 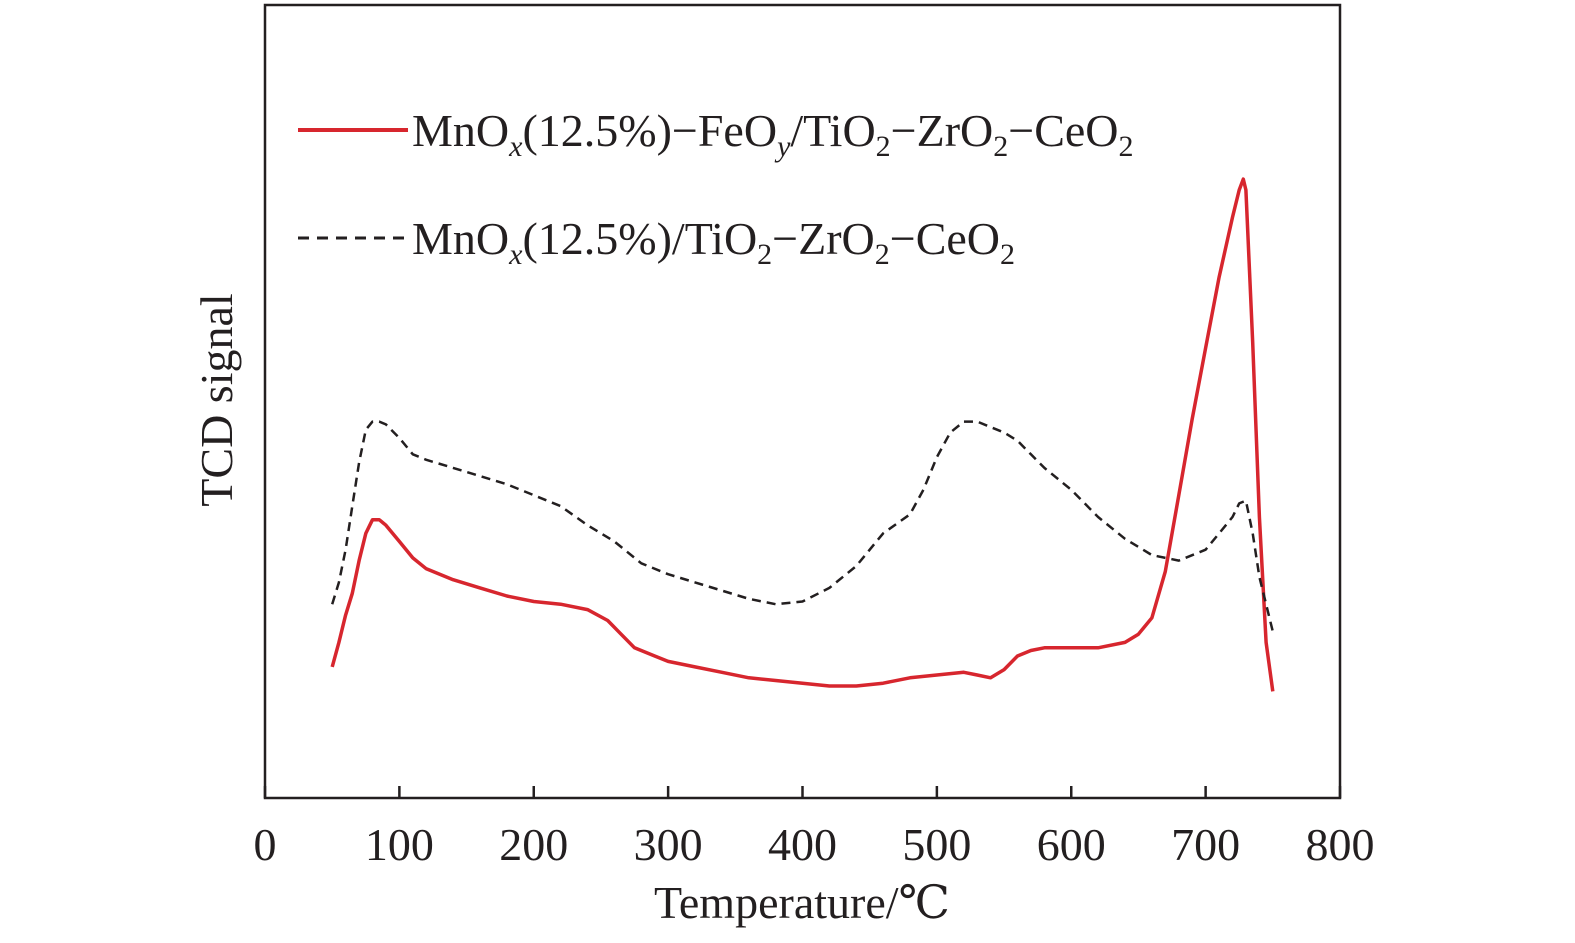 What do you see at coordinates (216, 399) in the screenshot?
I see `y-axis-label: TCD signal` at bounding box center [216, 399].